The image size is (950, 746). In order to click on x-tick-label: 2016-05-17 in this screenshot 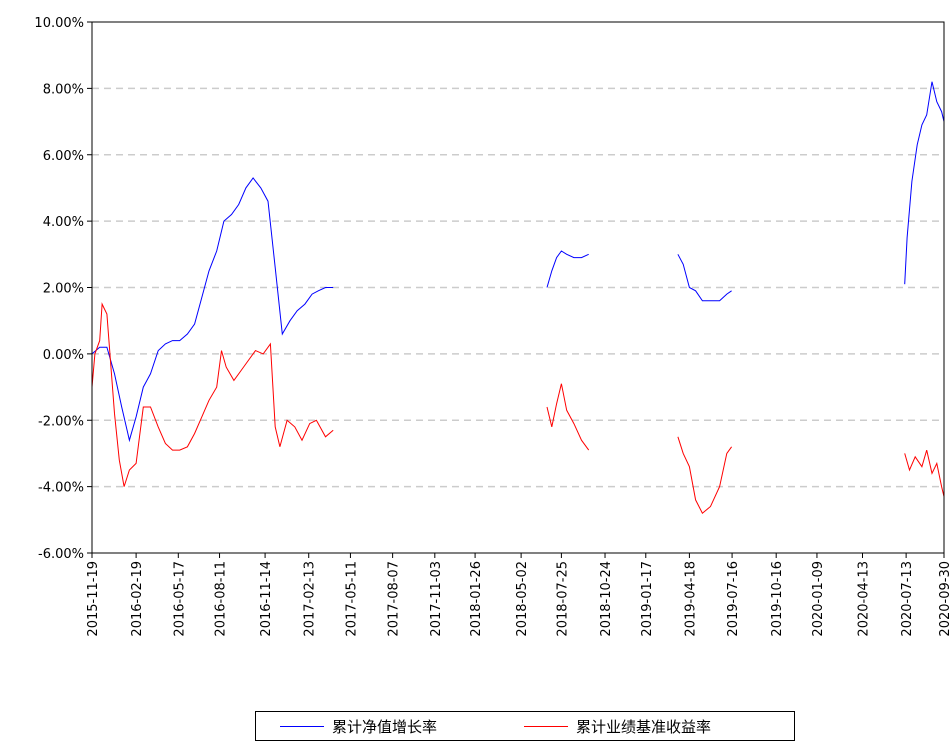, I will do `click(179, 599)`.